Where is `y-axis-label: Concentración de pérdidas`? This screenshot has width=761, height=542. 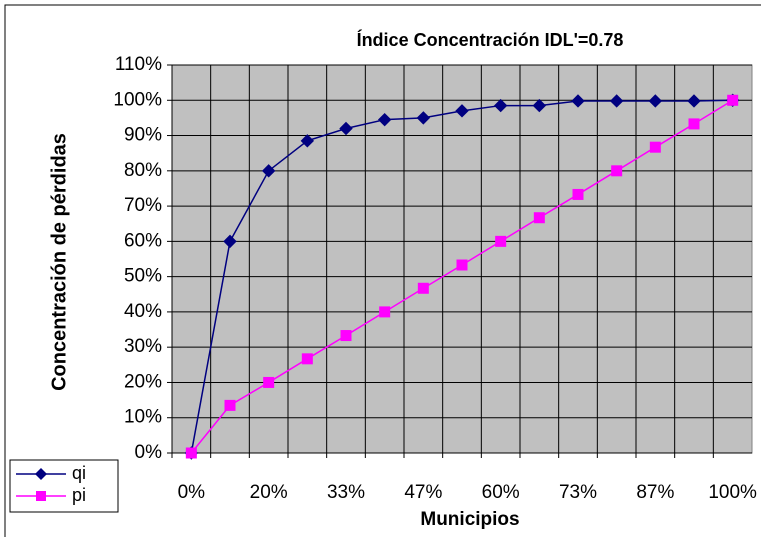 y-axis-label: Concentración de pérdidas is located at coordinates (59, 262).